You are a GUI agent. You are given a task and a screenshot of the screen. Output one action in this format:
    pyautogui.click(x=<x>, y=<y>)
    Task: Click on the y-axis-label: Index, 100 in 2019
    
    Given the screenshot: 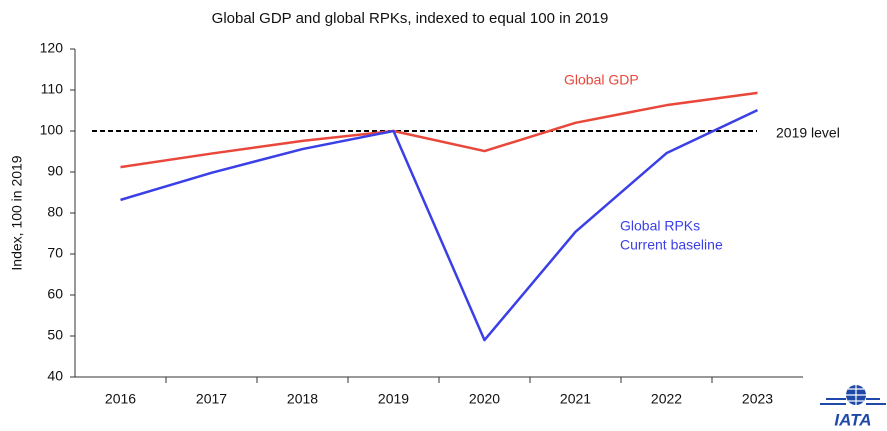 What is the action you would take?
    pyautogui.click(x=17, y=212)
    